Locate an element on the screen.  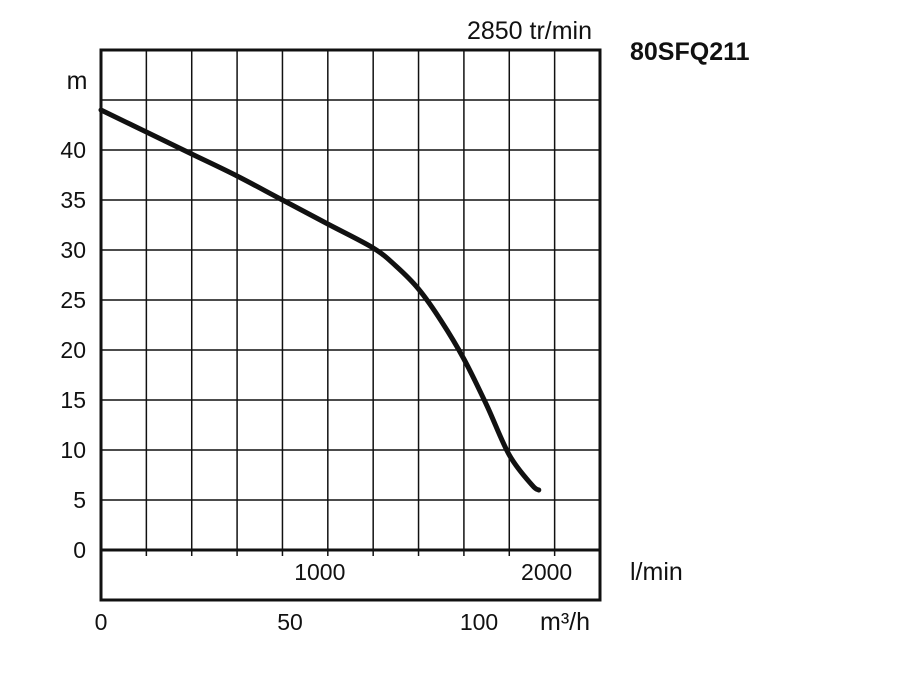
y-tick-label: 20 is located at coordinates (73, 350).